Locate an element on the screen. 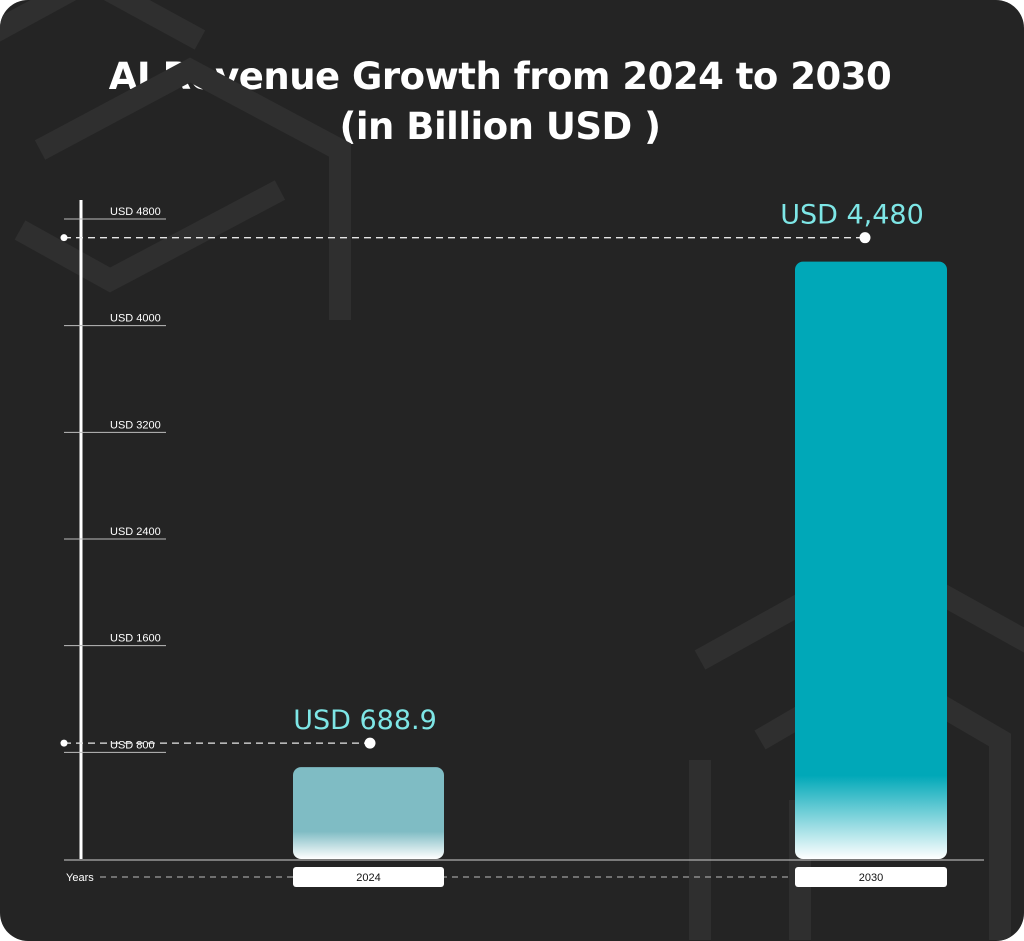  category-label-2024: 2024 is located at coordinates (368, 878).